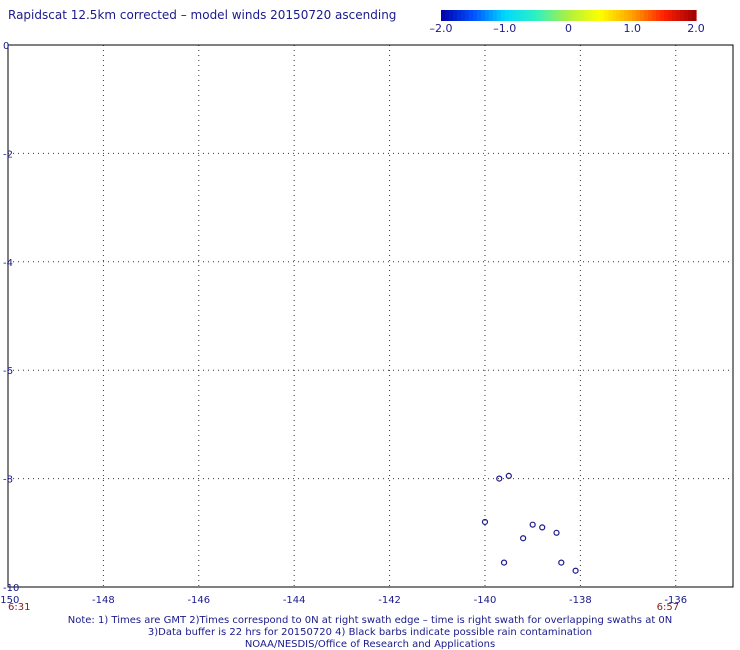 The width and height of the screenshot is (740, 650). I want to click on colorbar-tick-label: 0, so click(568, 28).